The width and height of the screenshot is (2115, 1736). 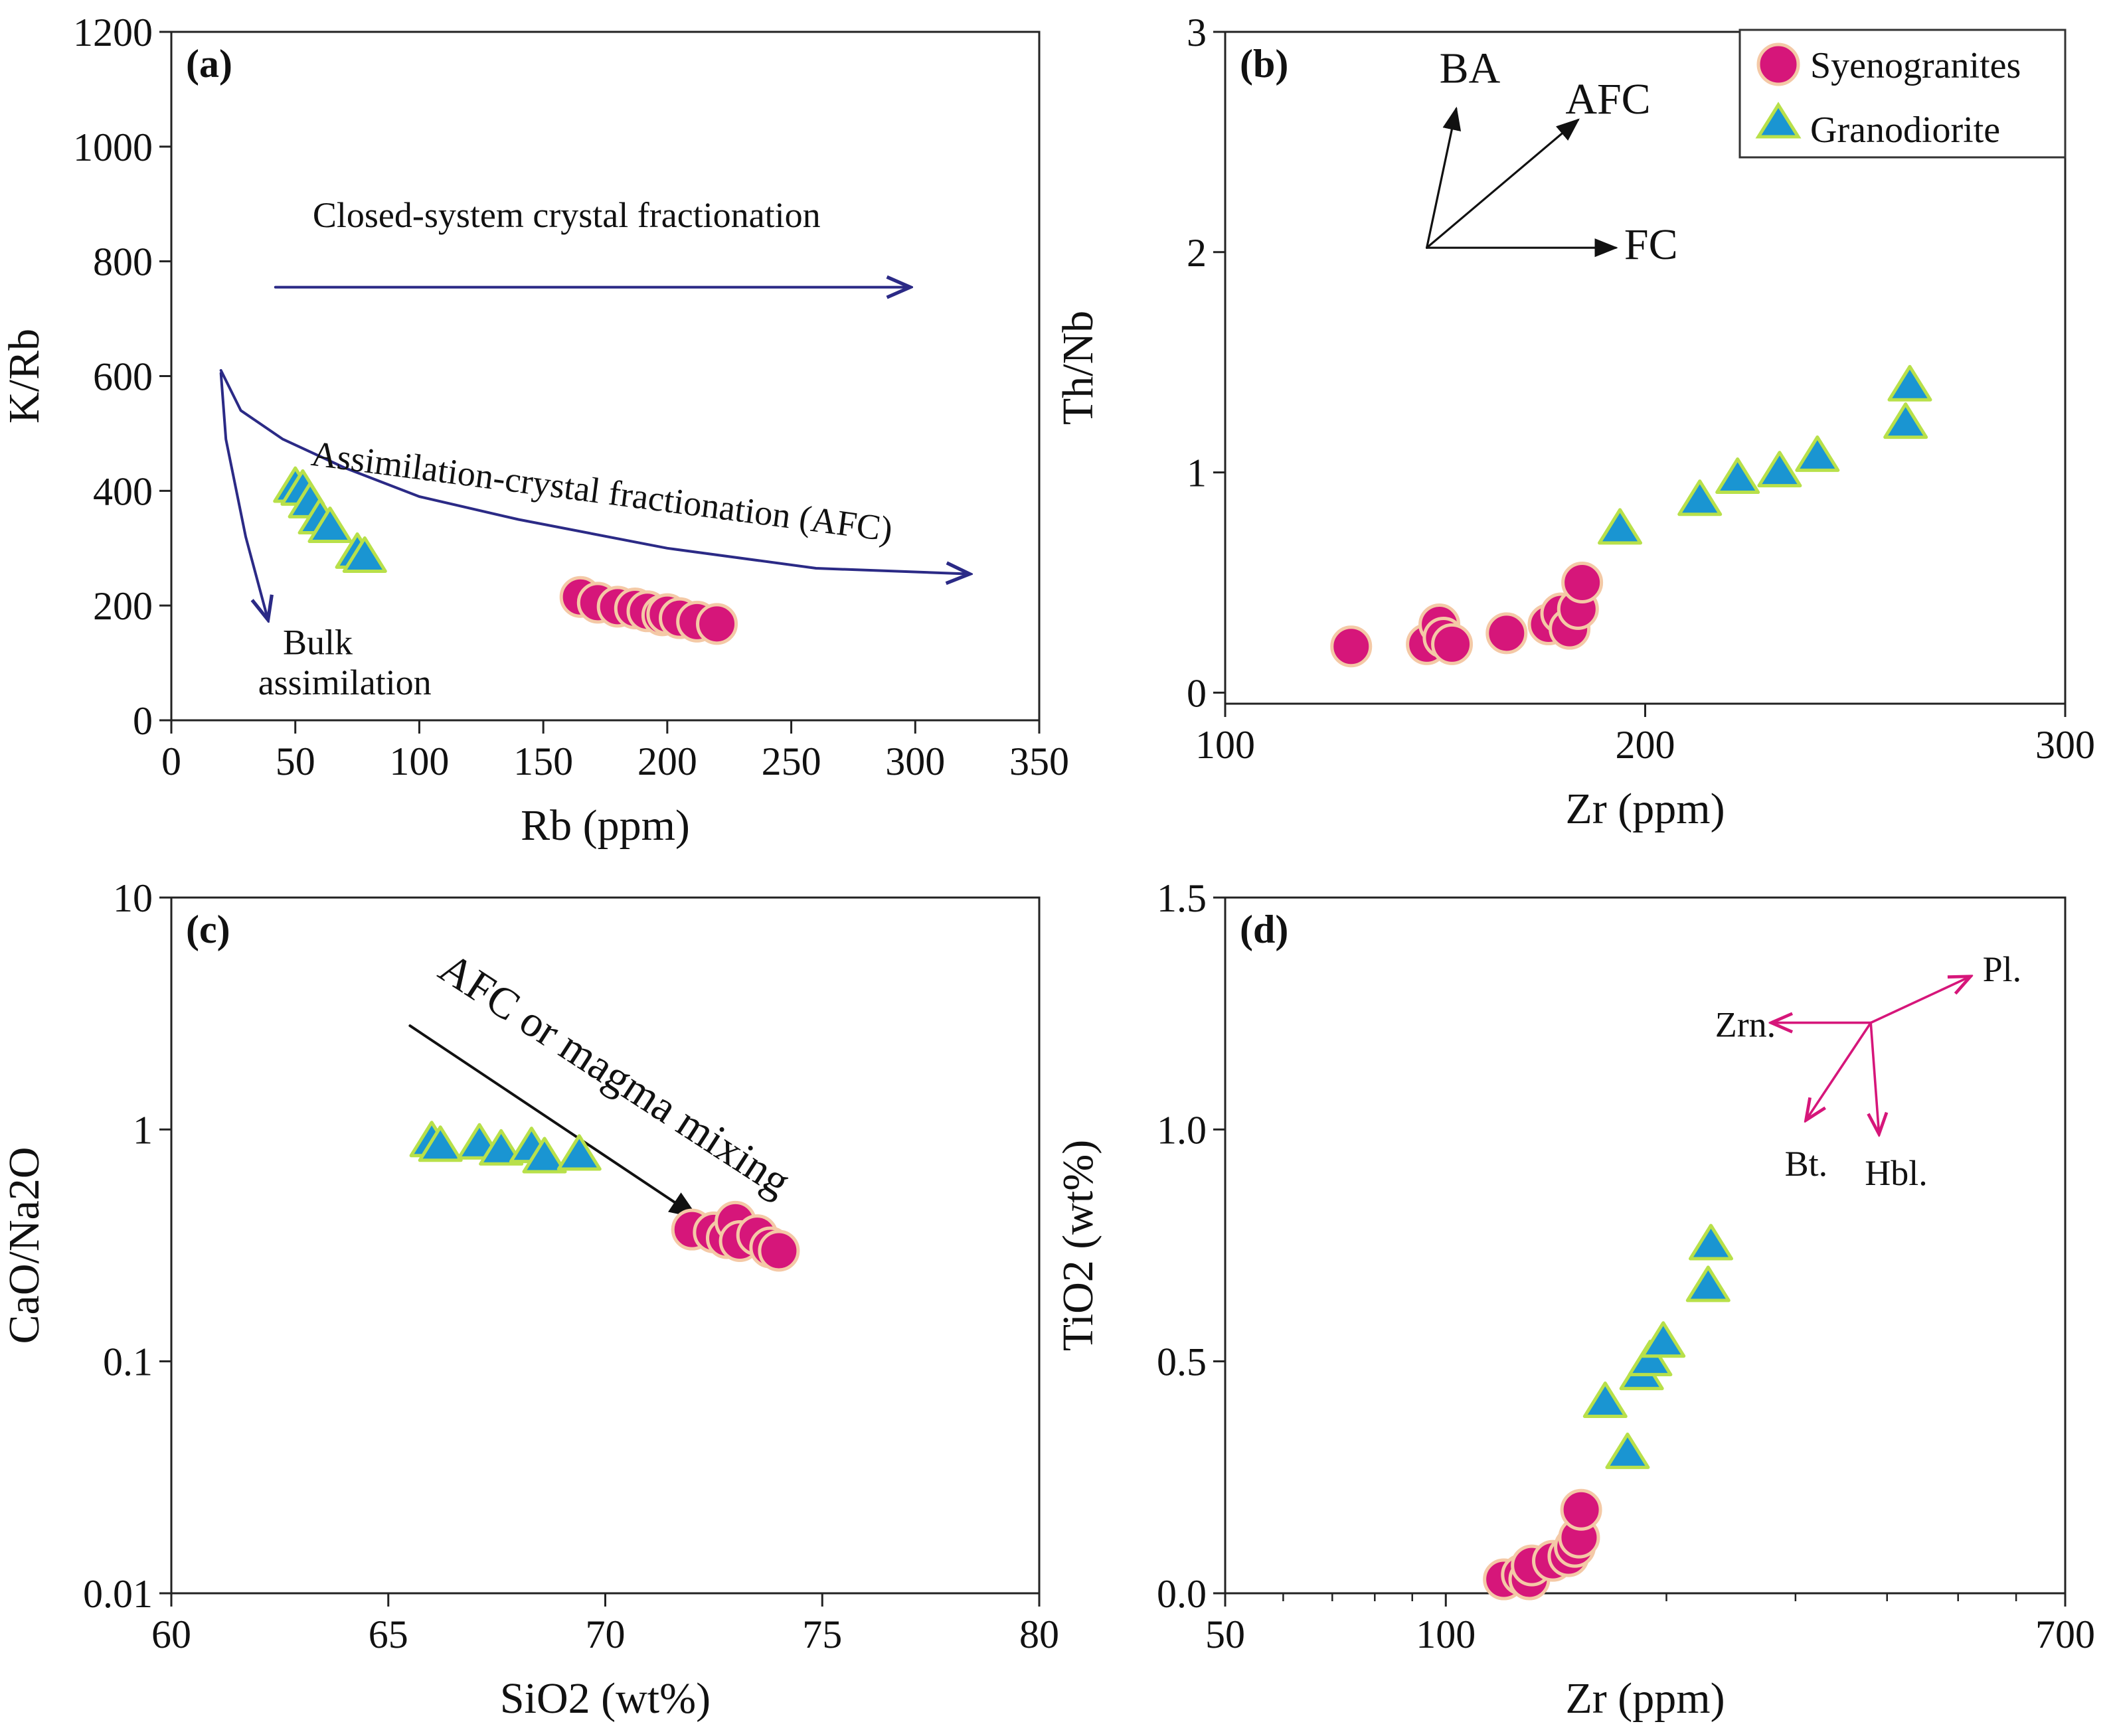 What do you see at coordinates (602, 492) in the screenshot?
I see `annotation-label: Assimilation-crystal fractionation (AFC)` at bounding box center [602, 492].